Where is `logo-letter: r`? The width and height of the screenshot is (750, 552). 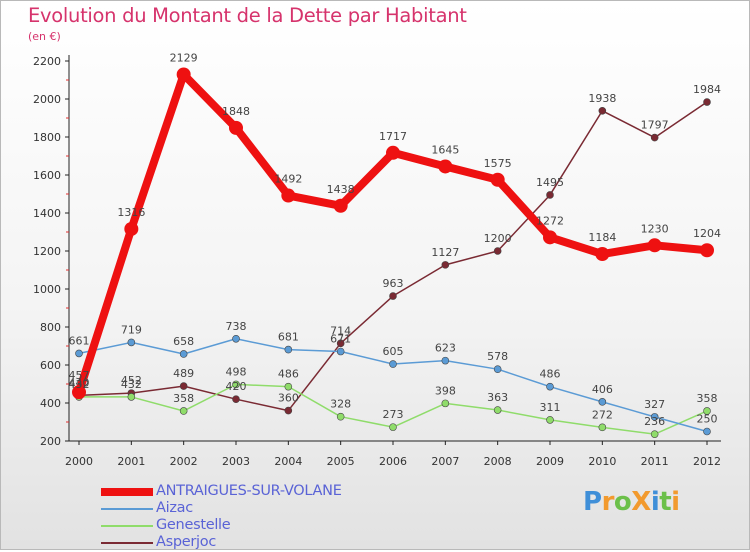
logo-letter: r is located at coordinates (608, 502).